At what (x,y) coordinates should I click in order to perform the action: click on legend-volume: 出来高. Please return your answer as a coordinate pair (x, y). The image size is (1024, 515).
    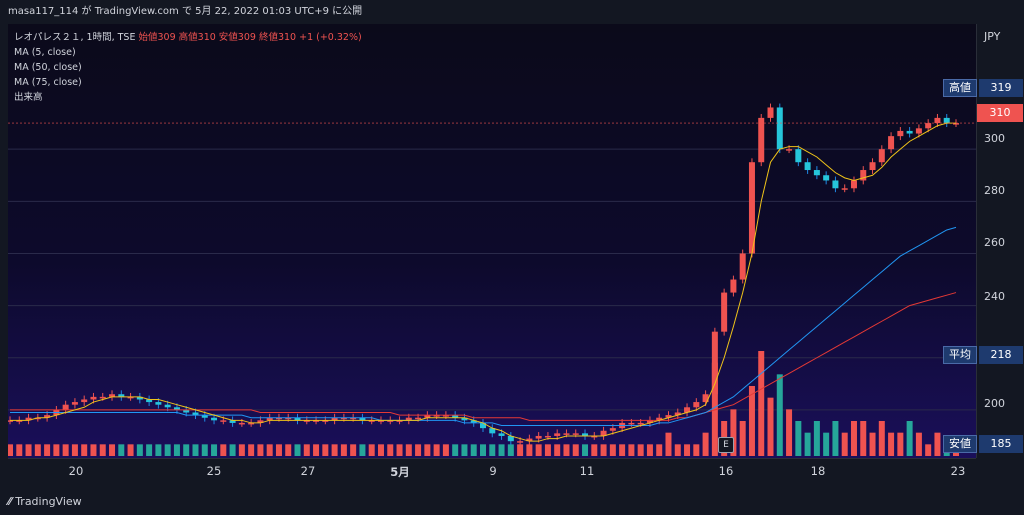
    Looking at the image, I should click on (28, 97).